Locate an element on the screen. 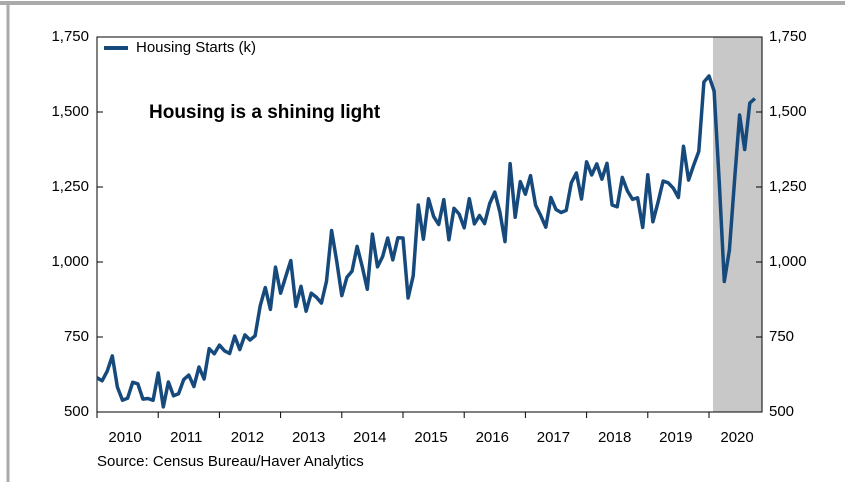 Image resolution: width=845 pixels, height=482 pixels. y-tick-label: 1,250 is located at coordinates (70, 186).